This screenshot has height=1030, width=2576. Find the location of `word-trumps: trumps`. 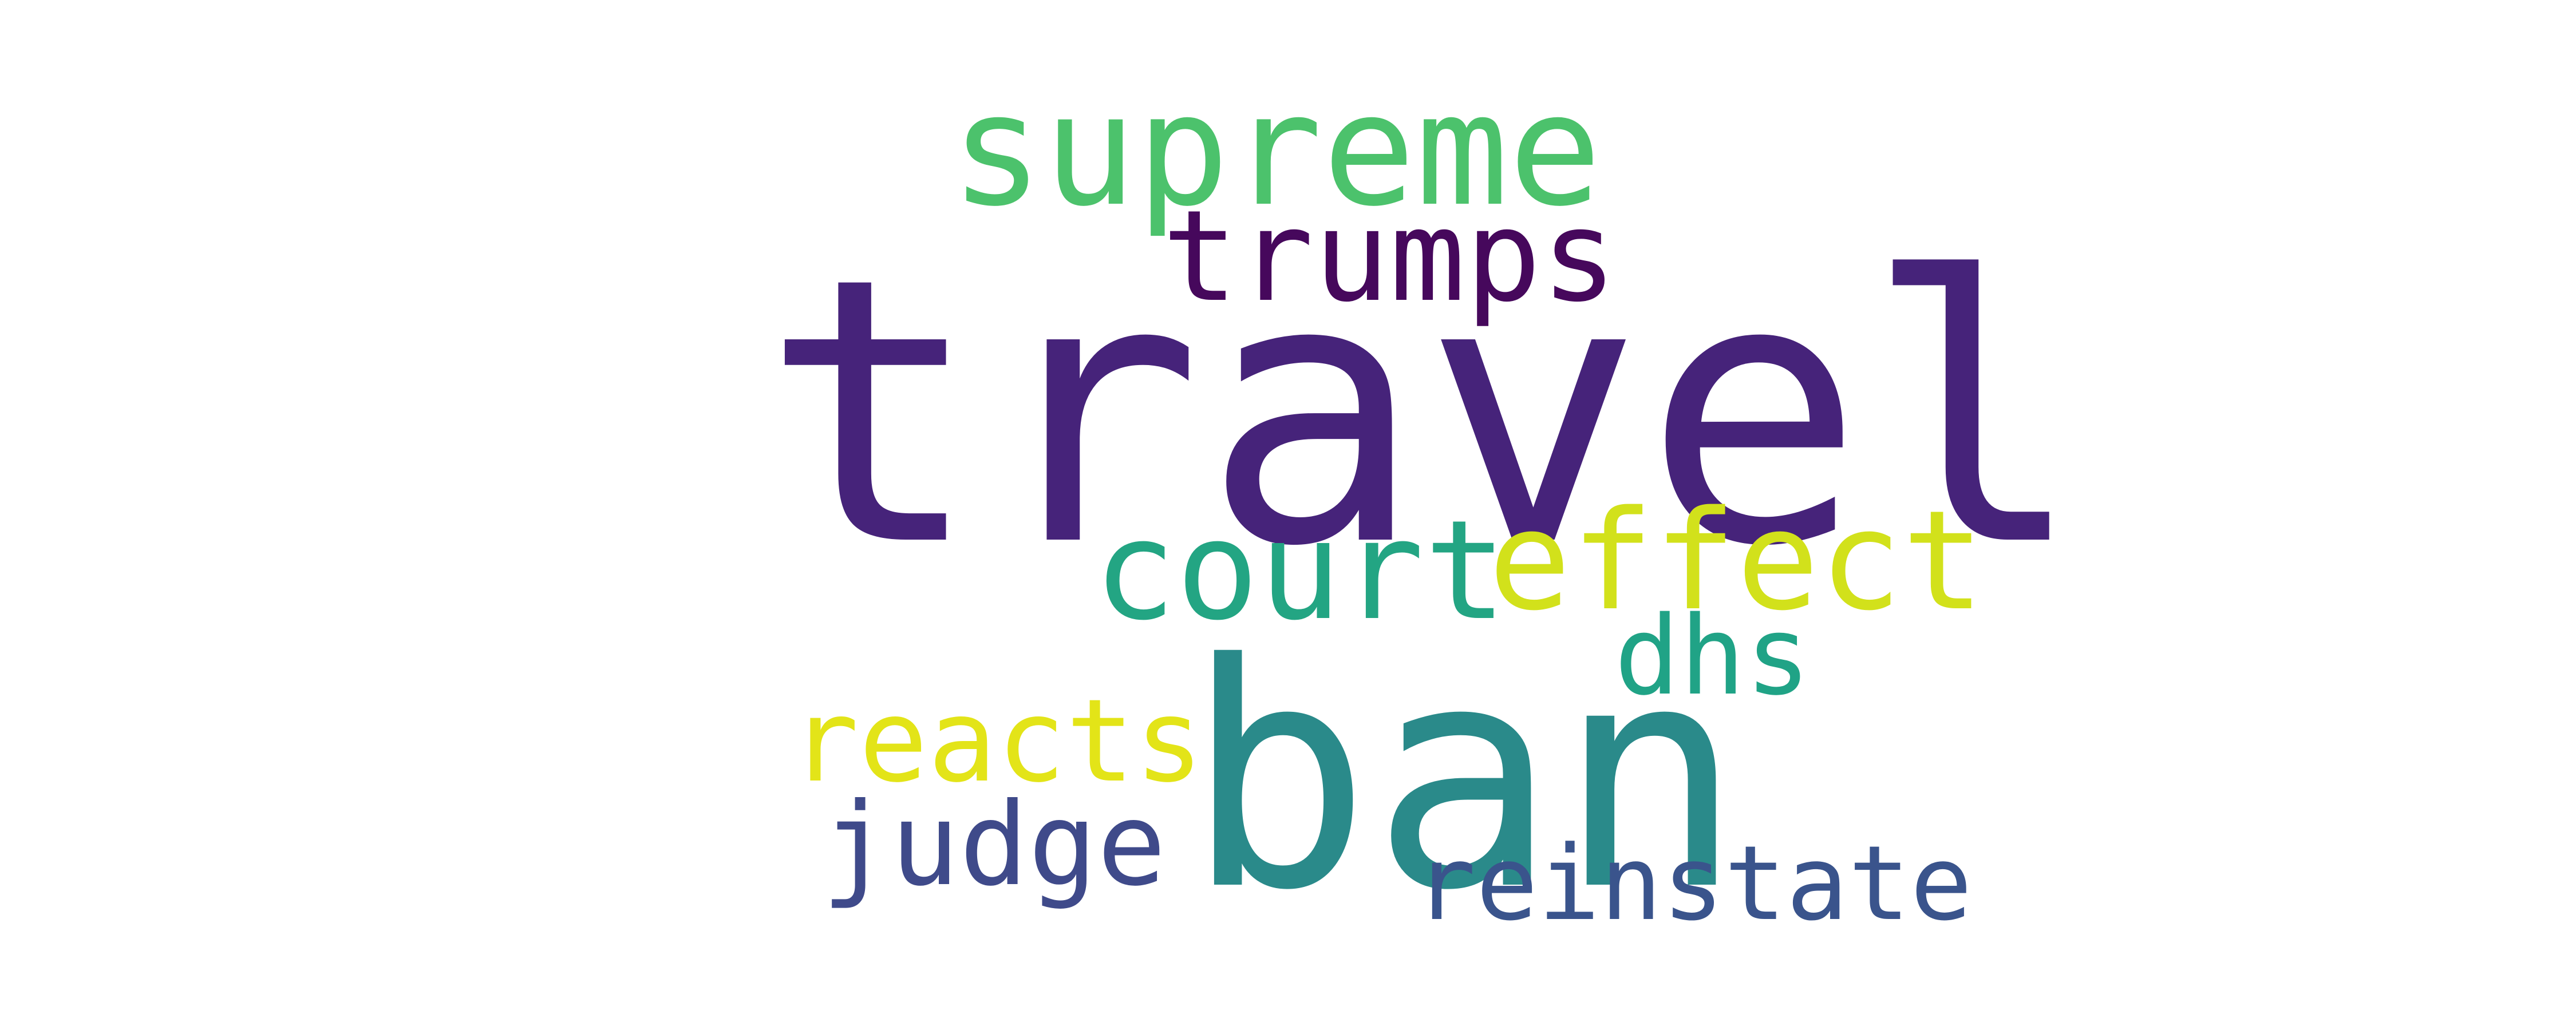

word-trumps: trumps is located at coordinates (1389, 256).